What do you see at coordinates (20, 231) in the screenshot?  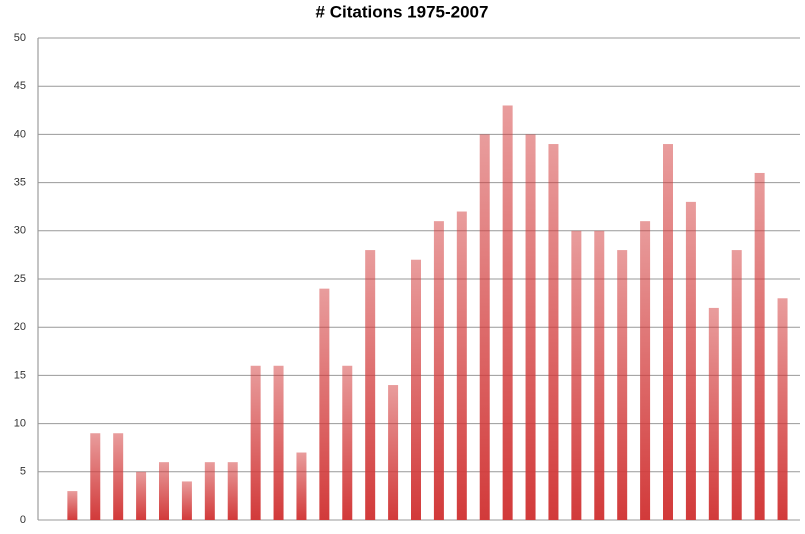 I see `y-tick-label: 30` at bounding box center [20, 231].